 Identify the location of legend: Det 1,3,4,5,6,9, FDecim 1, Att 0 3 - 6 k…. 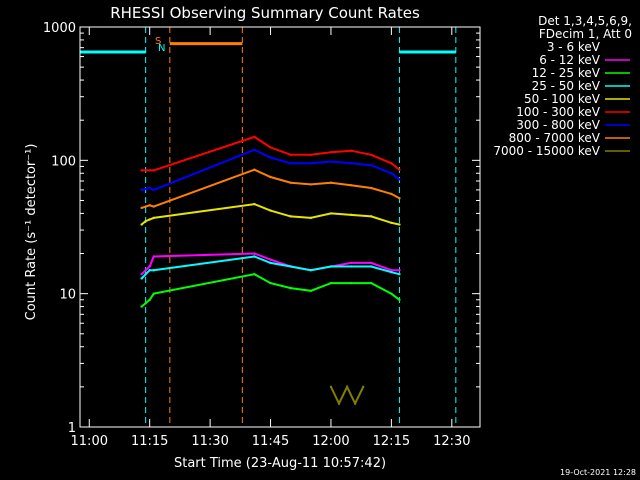
(562, 86).